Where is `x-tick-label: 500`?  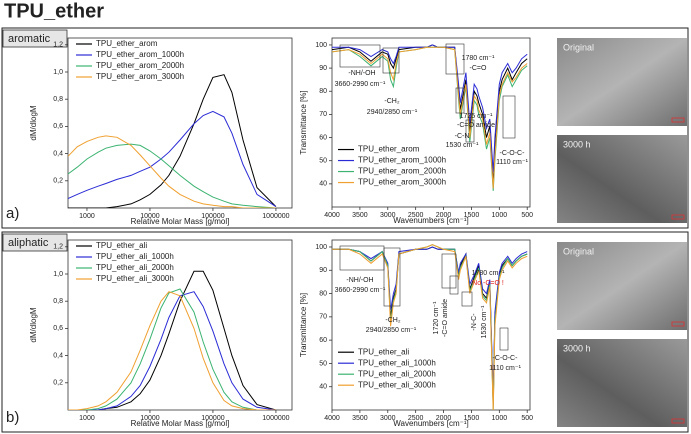 x-tick-label: 500 is located at coordinates (527, 215).